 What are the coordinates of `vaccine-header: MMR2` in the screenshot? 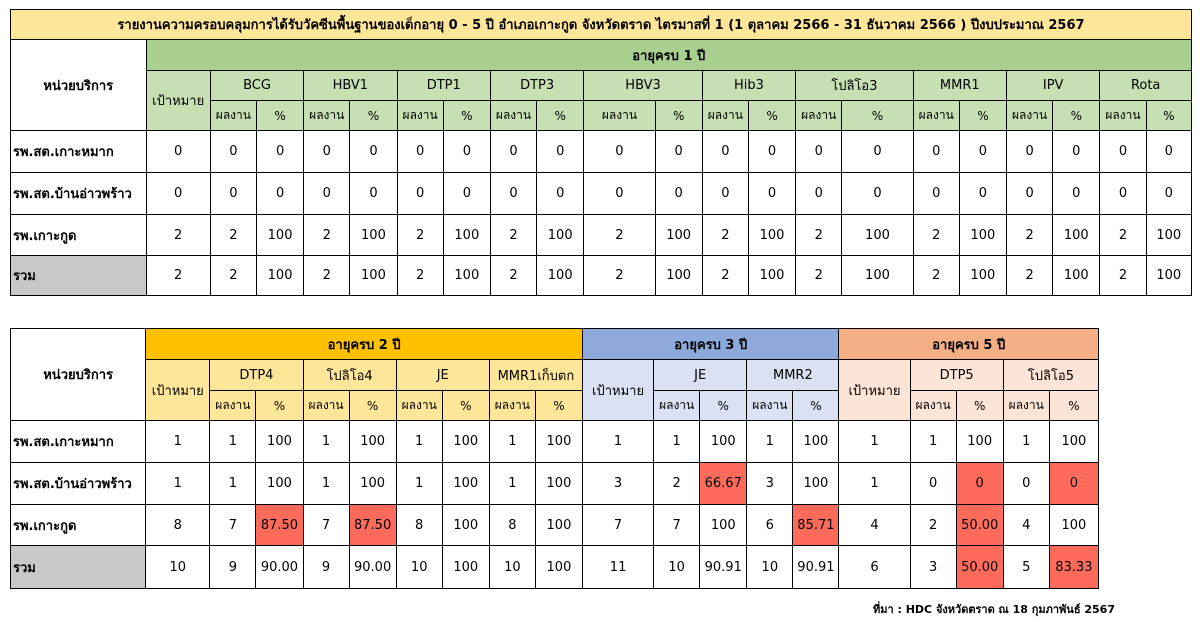 It's located at (793, 375).